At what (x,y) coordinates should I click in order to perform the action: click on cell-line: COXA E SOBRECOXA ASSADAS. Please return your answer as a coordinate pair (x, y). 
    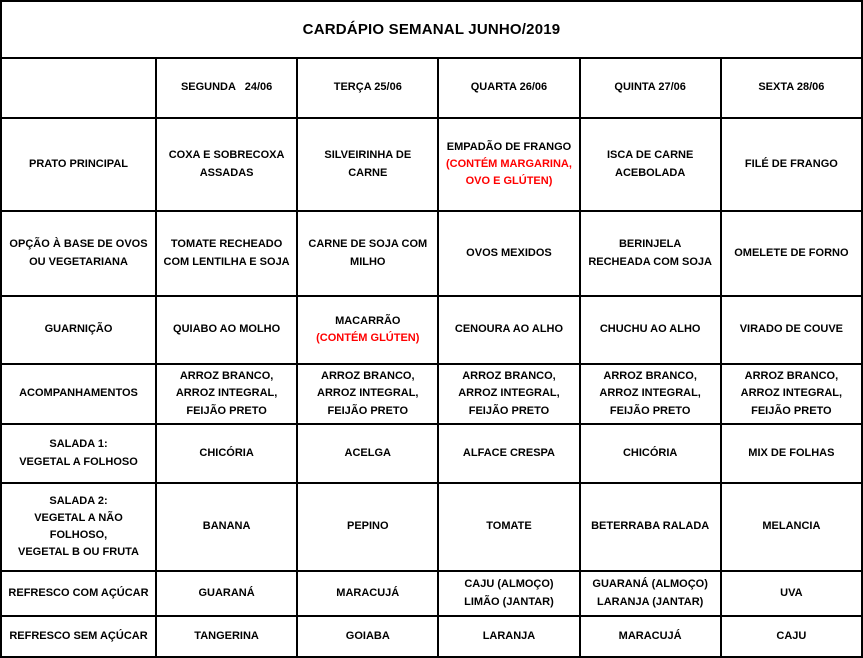
    Looking at the image, I should click on (226, 164).